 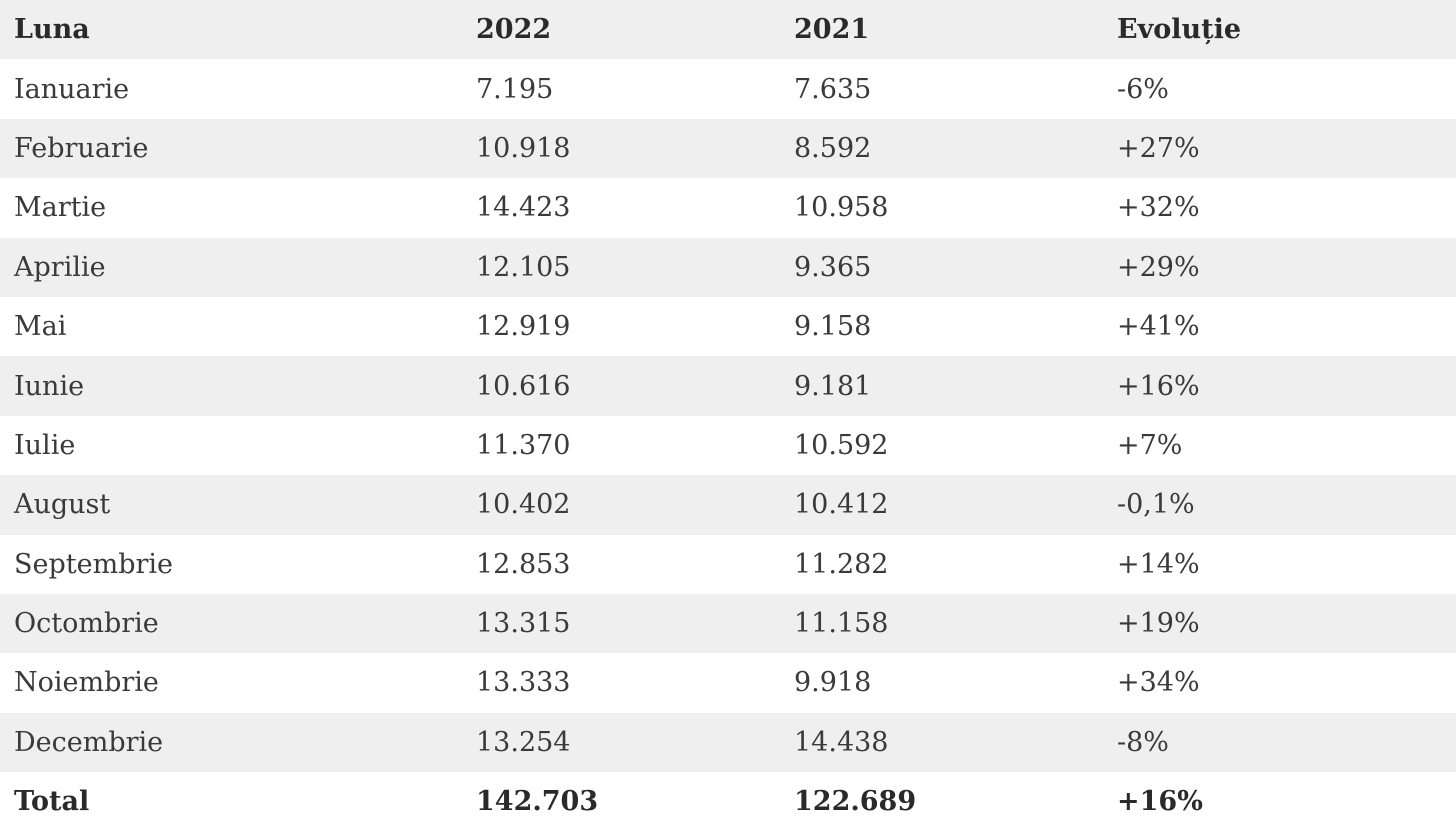 I want to click on cell-2021: 7.635, so click(x=941, y=89).